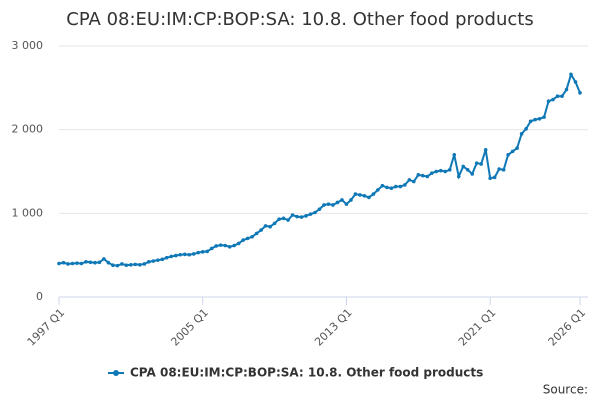 The image size is (600, 400). Describe the element at coordinates (39, 296) in the screenshot. I see `y-tick-label: 0` at that location.